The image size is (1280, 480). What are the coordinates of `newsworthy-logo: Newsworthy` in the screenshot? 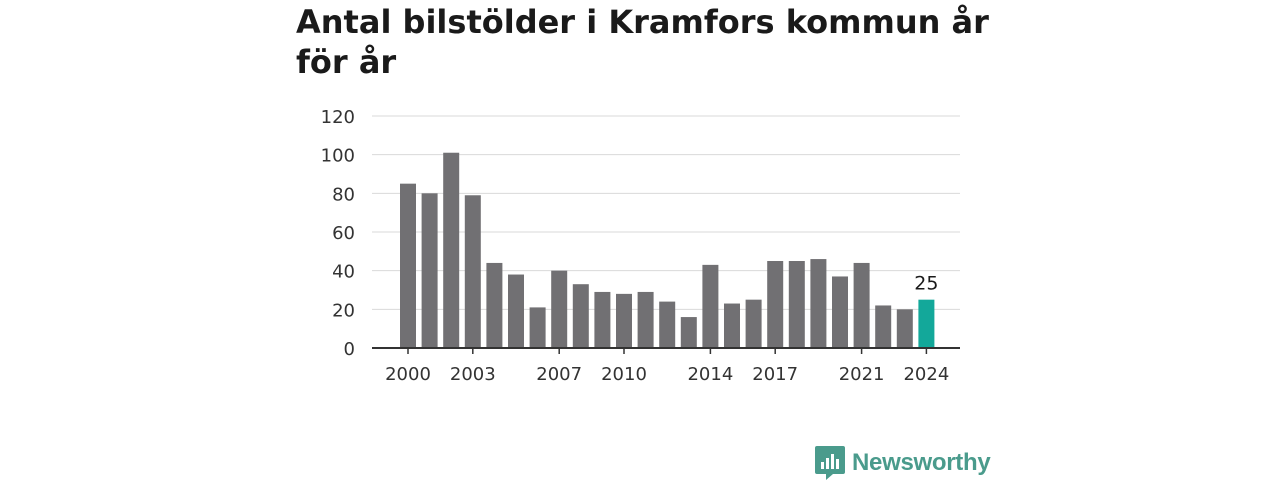 It's located at (903, 463).